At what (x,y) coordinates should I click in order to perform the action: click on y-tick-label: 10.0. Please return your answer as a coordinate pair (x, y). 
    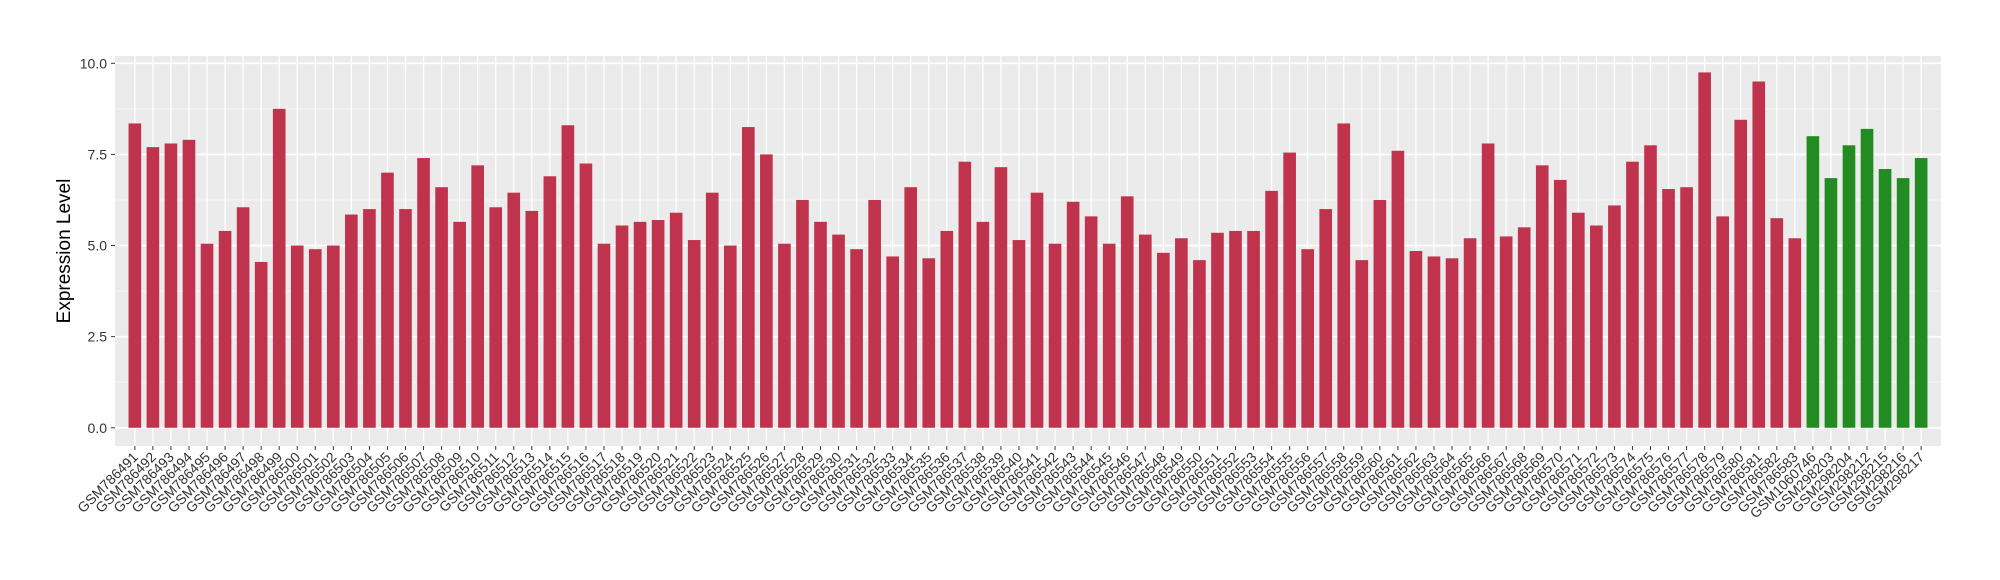
    Looking at the image, I should click on (93, 63).